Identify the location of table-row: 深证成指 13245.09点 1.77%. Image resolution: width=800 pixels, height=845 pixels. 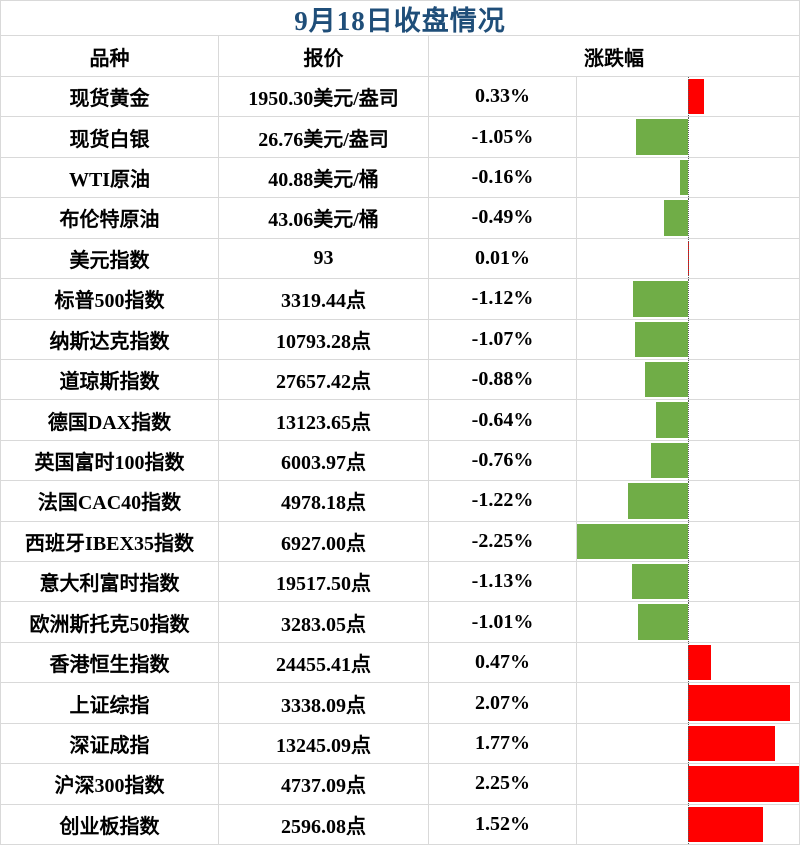
(400, 744).